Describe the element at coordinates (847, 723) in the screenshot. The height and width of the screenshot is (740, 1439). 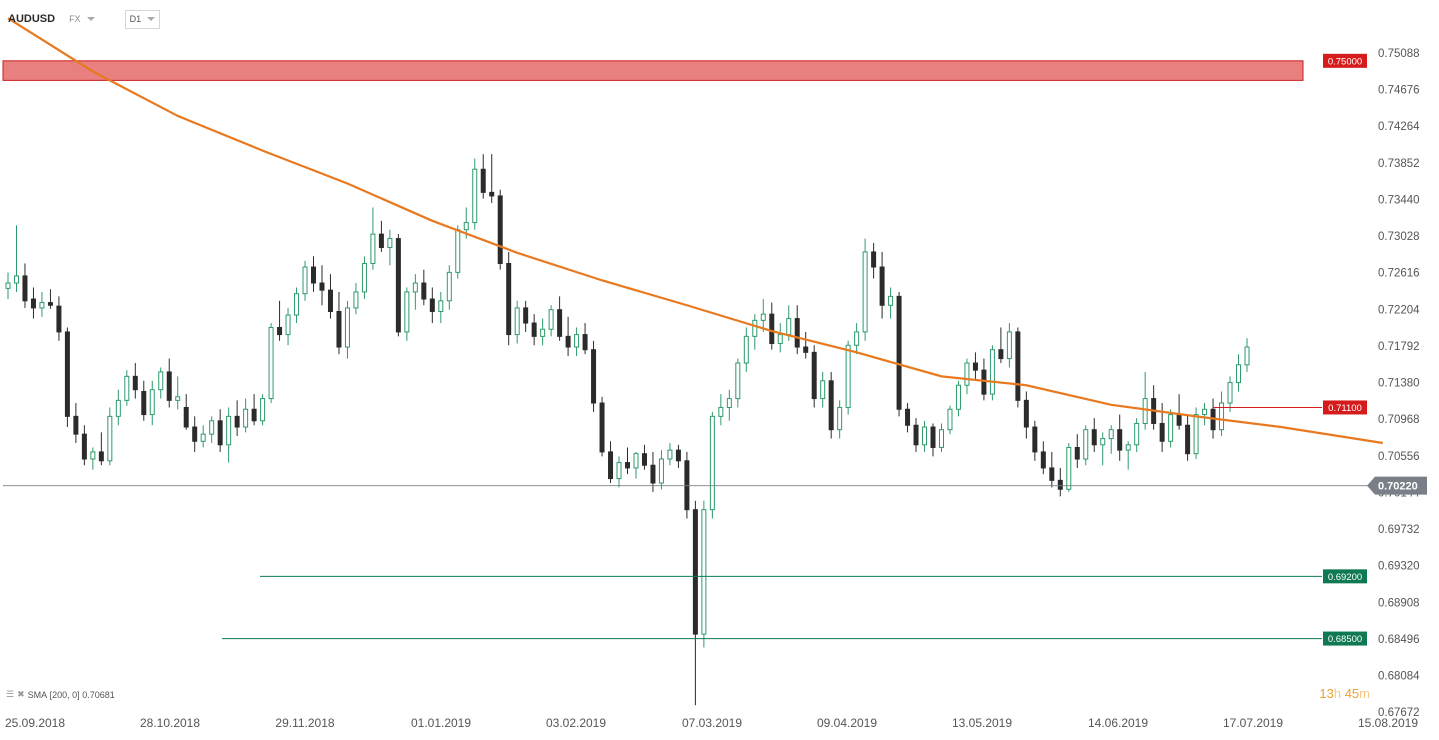
I see `x-tick-label: 09.04.2019` at that location.